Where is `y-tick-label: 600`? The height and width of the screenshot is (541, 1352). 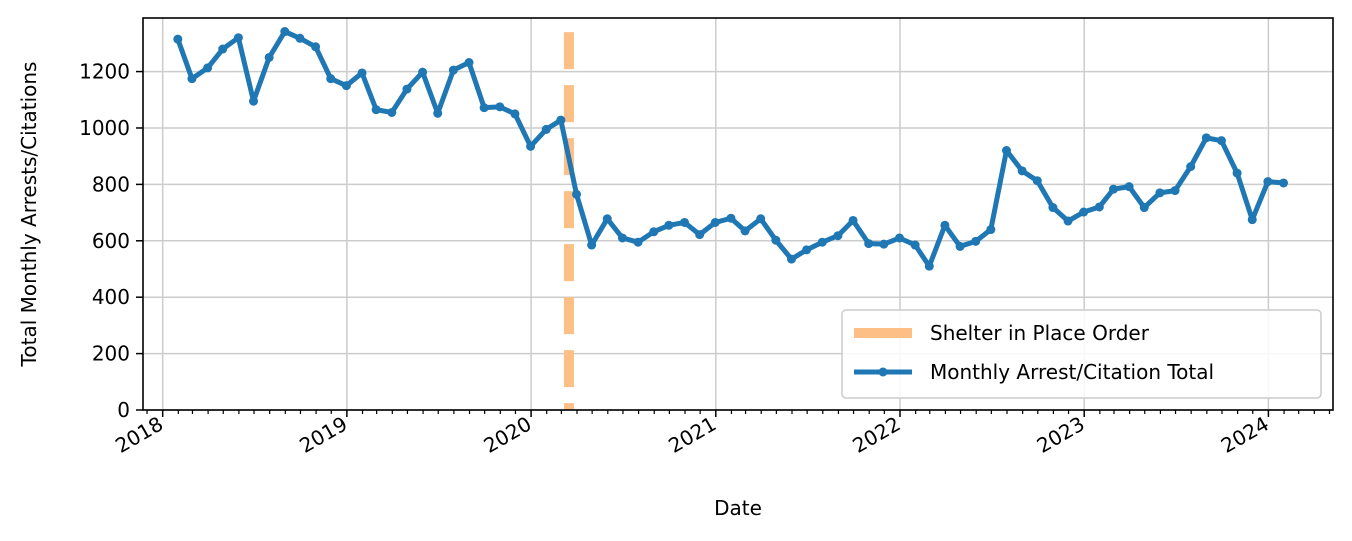 y-tick-label: 600 is located at coordinates (111, 241).